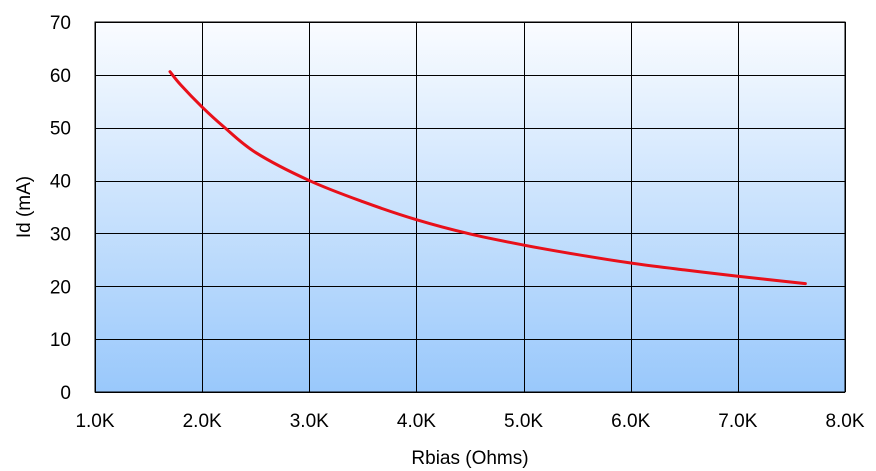 This screenshot has width=876, height=471. Describe the element at coordinates (60, 129) in the screenshot. I see `y-tick-label: 50` at that location.